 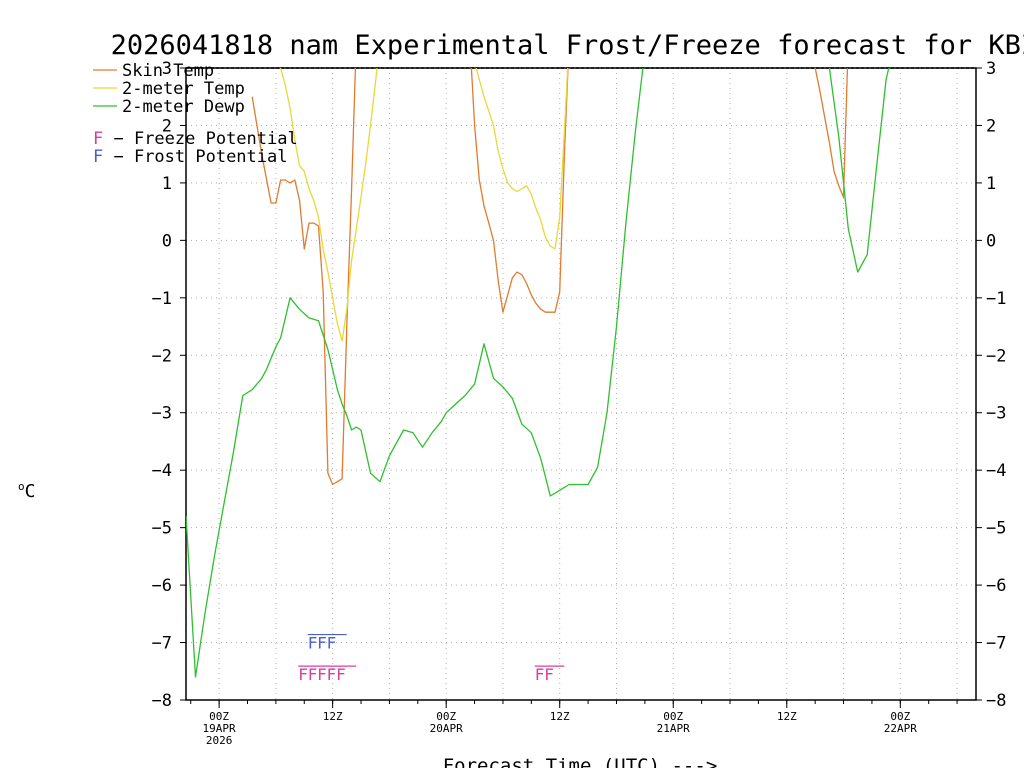 What do you see at coordinates (996, 701) in the screenshot?
I see `y-tick-label-right: −8` at bounding box center [996, 701].